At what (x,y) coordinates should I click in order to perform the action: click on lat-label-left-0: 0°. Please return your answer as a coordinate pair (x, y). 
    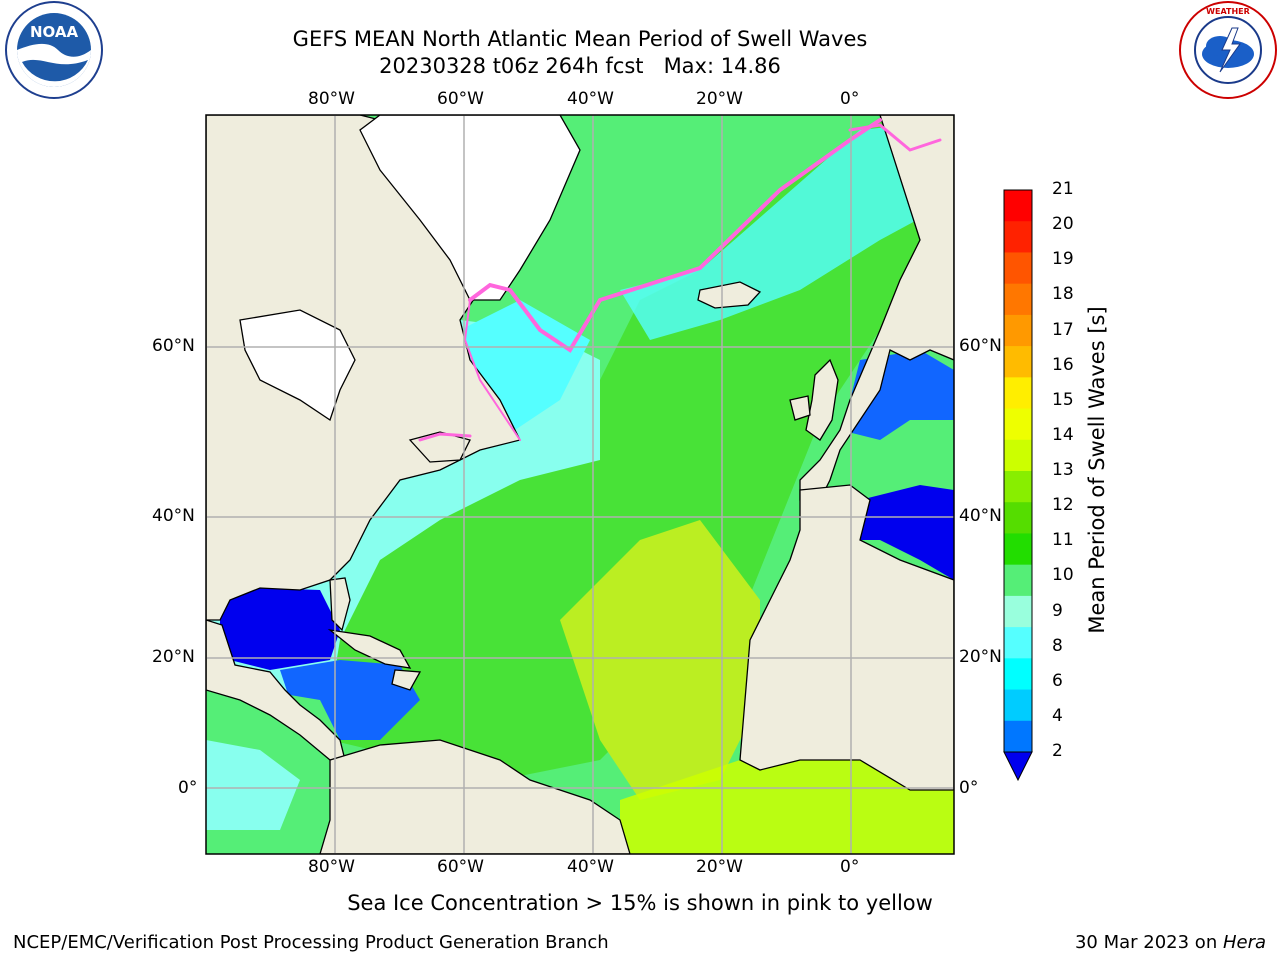
    Looking at the image, I should click on (188, 788).